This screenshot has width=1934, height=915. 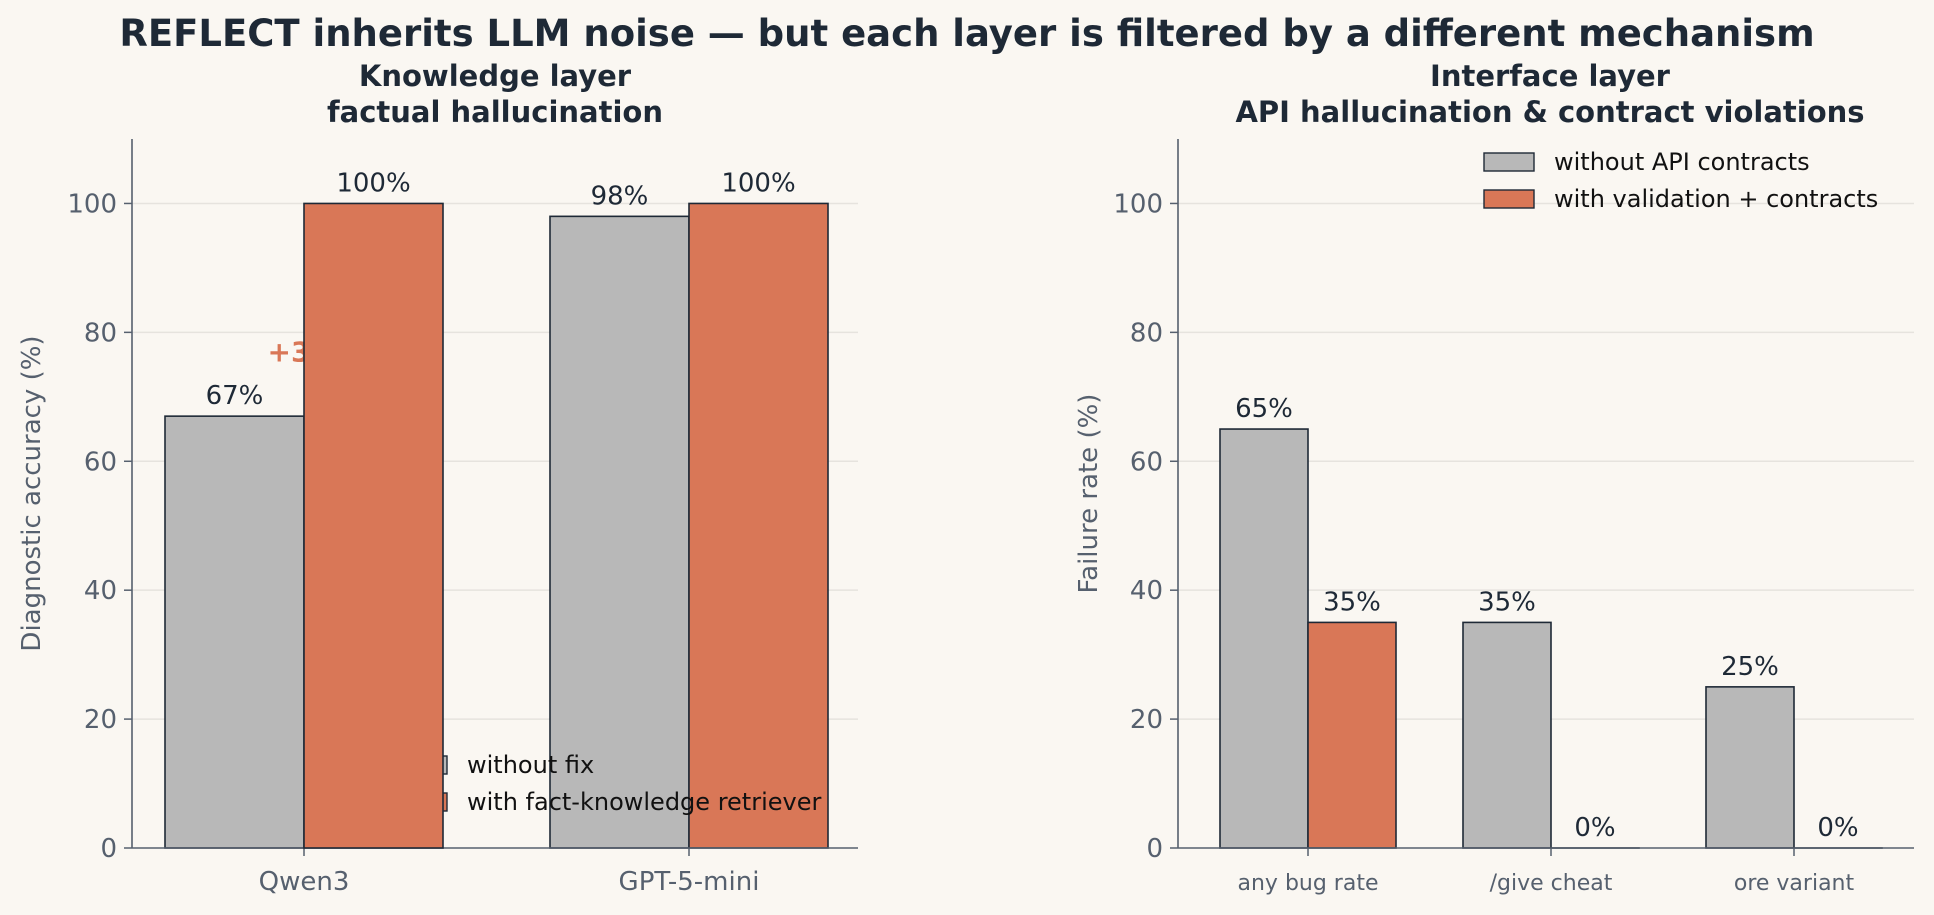 I want to click on chart2-data-label: 65%, so click(x=1264, y=409).